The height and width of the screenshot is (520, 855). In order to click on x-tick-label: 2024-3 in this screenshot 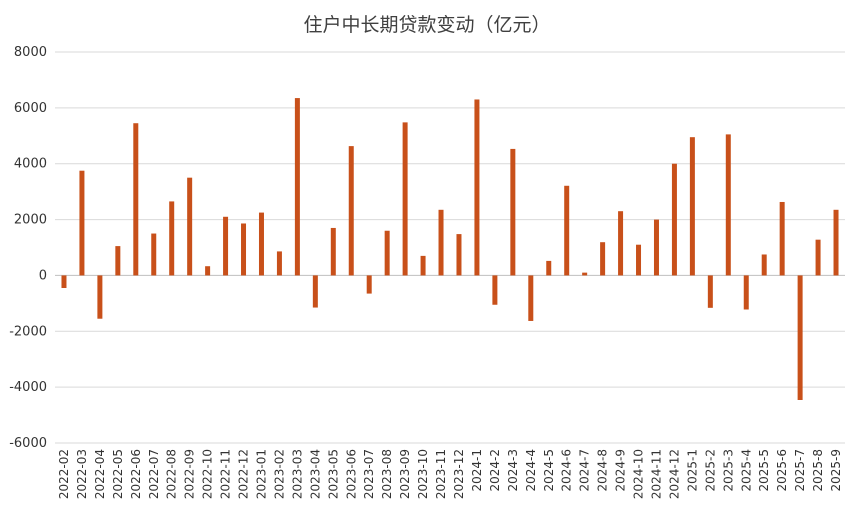, I will do `click(513, 470)`.